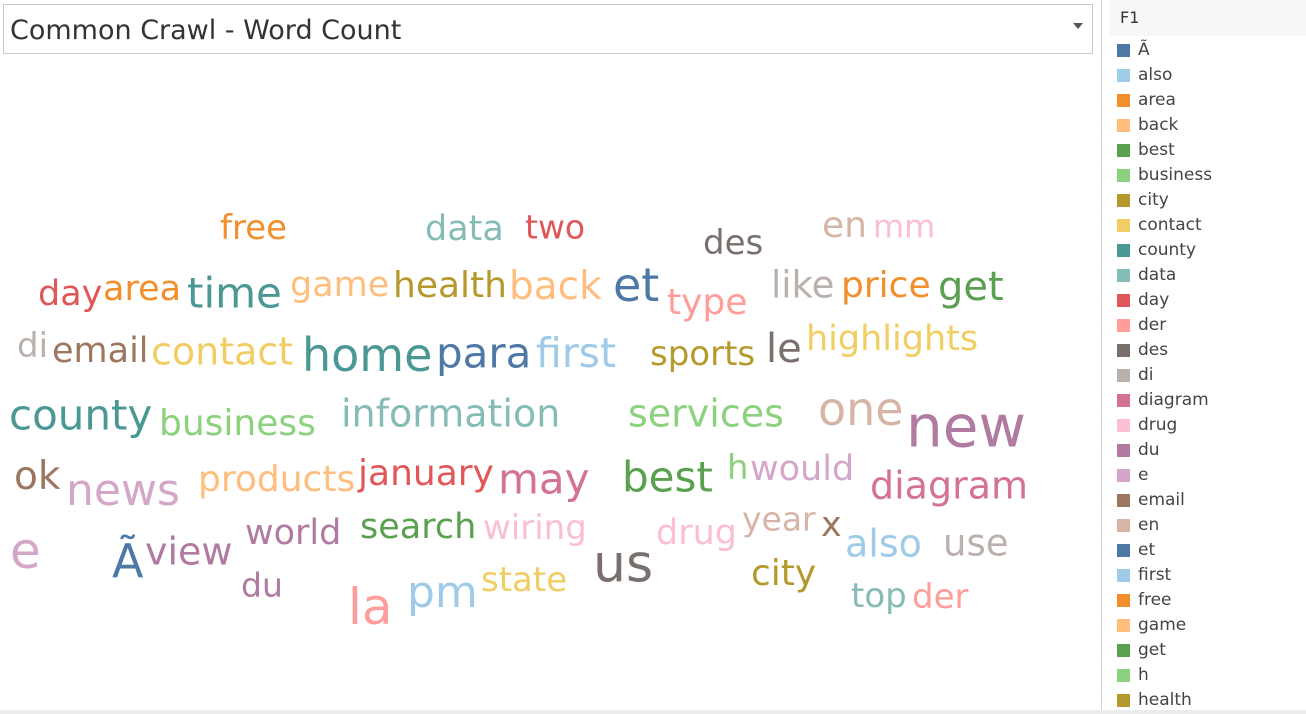  What do you see at coordinates (37, 476) in the screenshot?
I see `word-32: ok` at bounding box center [37, 476].